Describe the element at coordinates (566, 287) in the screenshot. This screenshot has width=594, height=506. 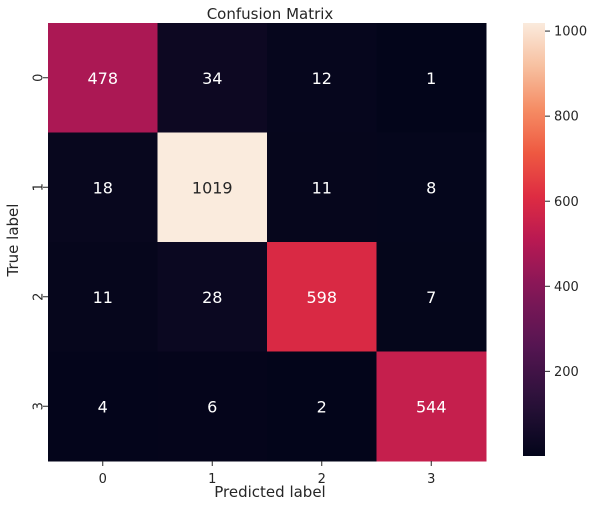
I see `colorbar-tick-label-1: 400` at that location.